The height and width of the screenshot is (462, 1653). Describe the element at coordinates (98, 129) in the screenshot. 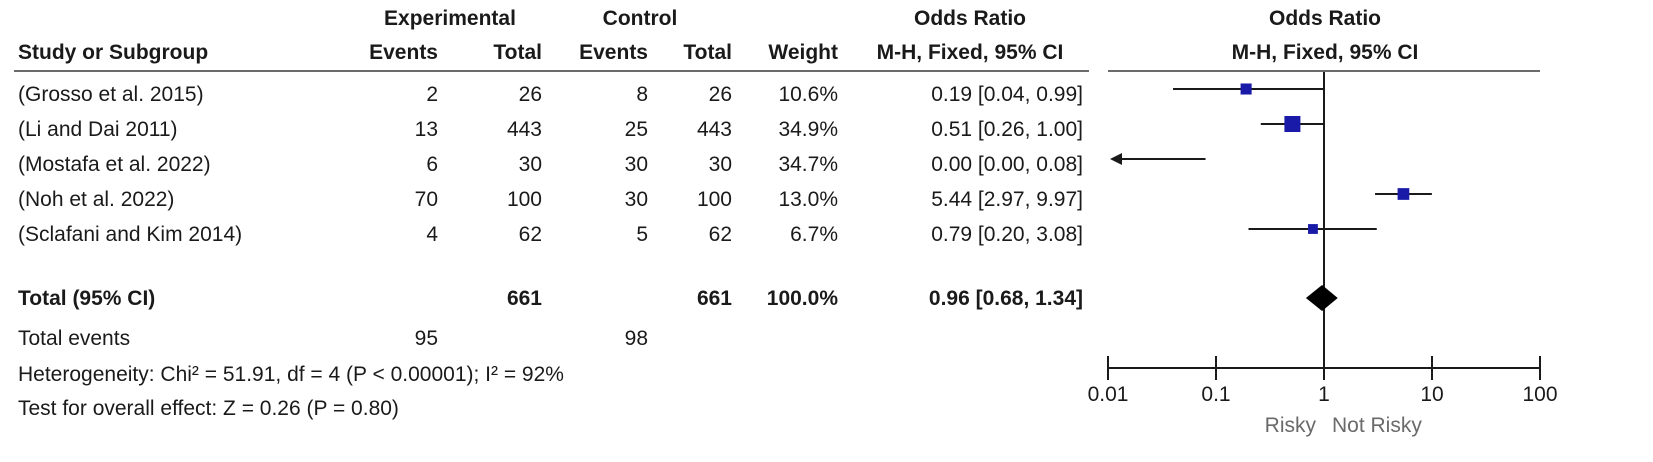

I see `study-name: (Li and Dai 2011)` at that location.